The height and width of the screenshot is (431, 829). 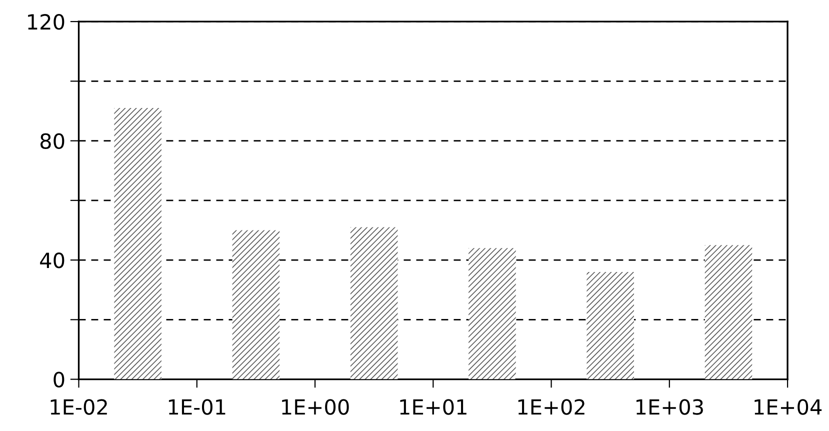 I want to click on x-tick-label: 1E-02, so click(x=78, y=407).